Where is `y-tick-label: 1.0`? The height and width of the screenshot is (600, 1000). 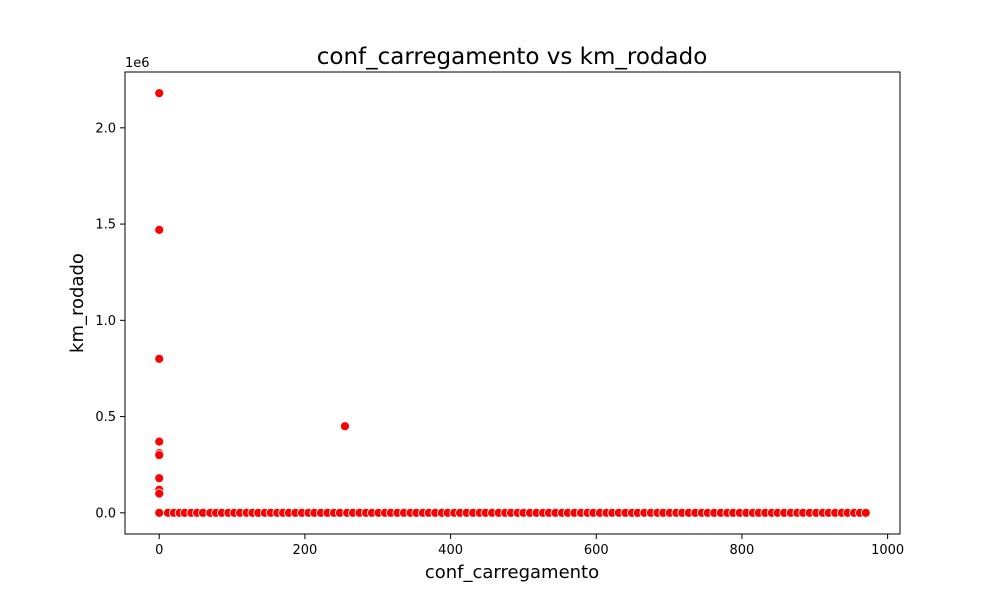
y-tick-label: 1.0 is located at coordinates (105, 321).